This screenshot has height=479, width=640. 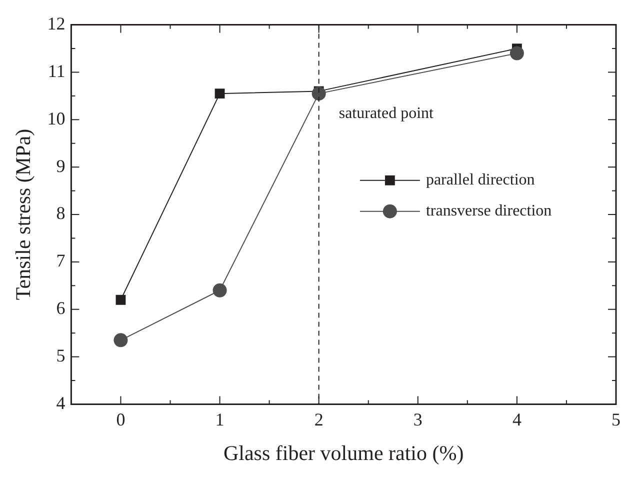 What do you see at coordinates (61, 260) in the screenshot?
I see `y-tick-label: 7` at bounding box center [61, 260].